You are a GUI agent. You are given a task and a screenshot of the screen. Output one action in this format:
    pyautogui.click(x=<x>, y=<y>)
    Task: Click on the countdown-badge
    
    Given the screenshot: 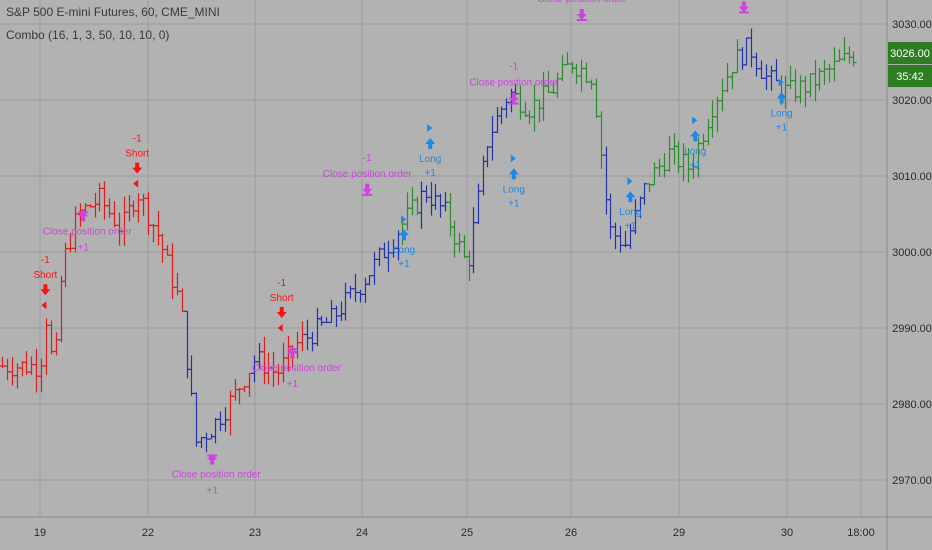 What is the action you would take?
    pyautogui.click(x=910, y=76)
    